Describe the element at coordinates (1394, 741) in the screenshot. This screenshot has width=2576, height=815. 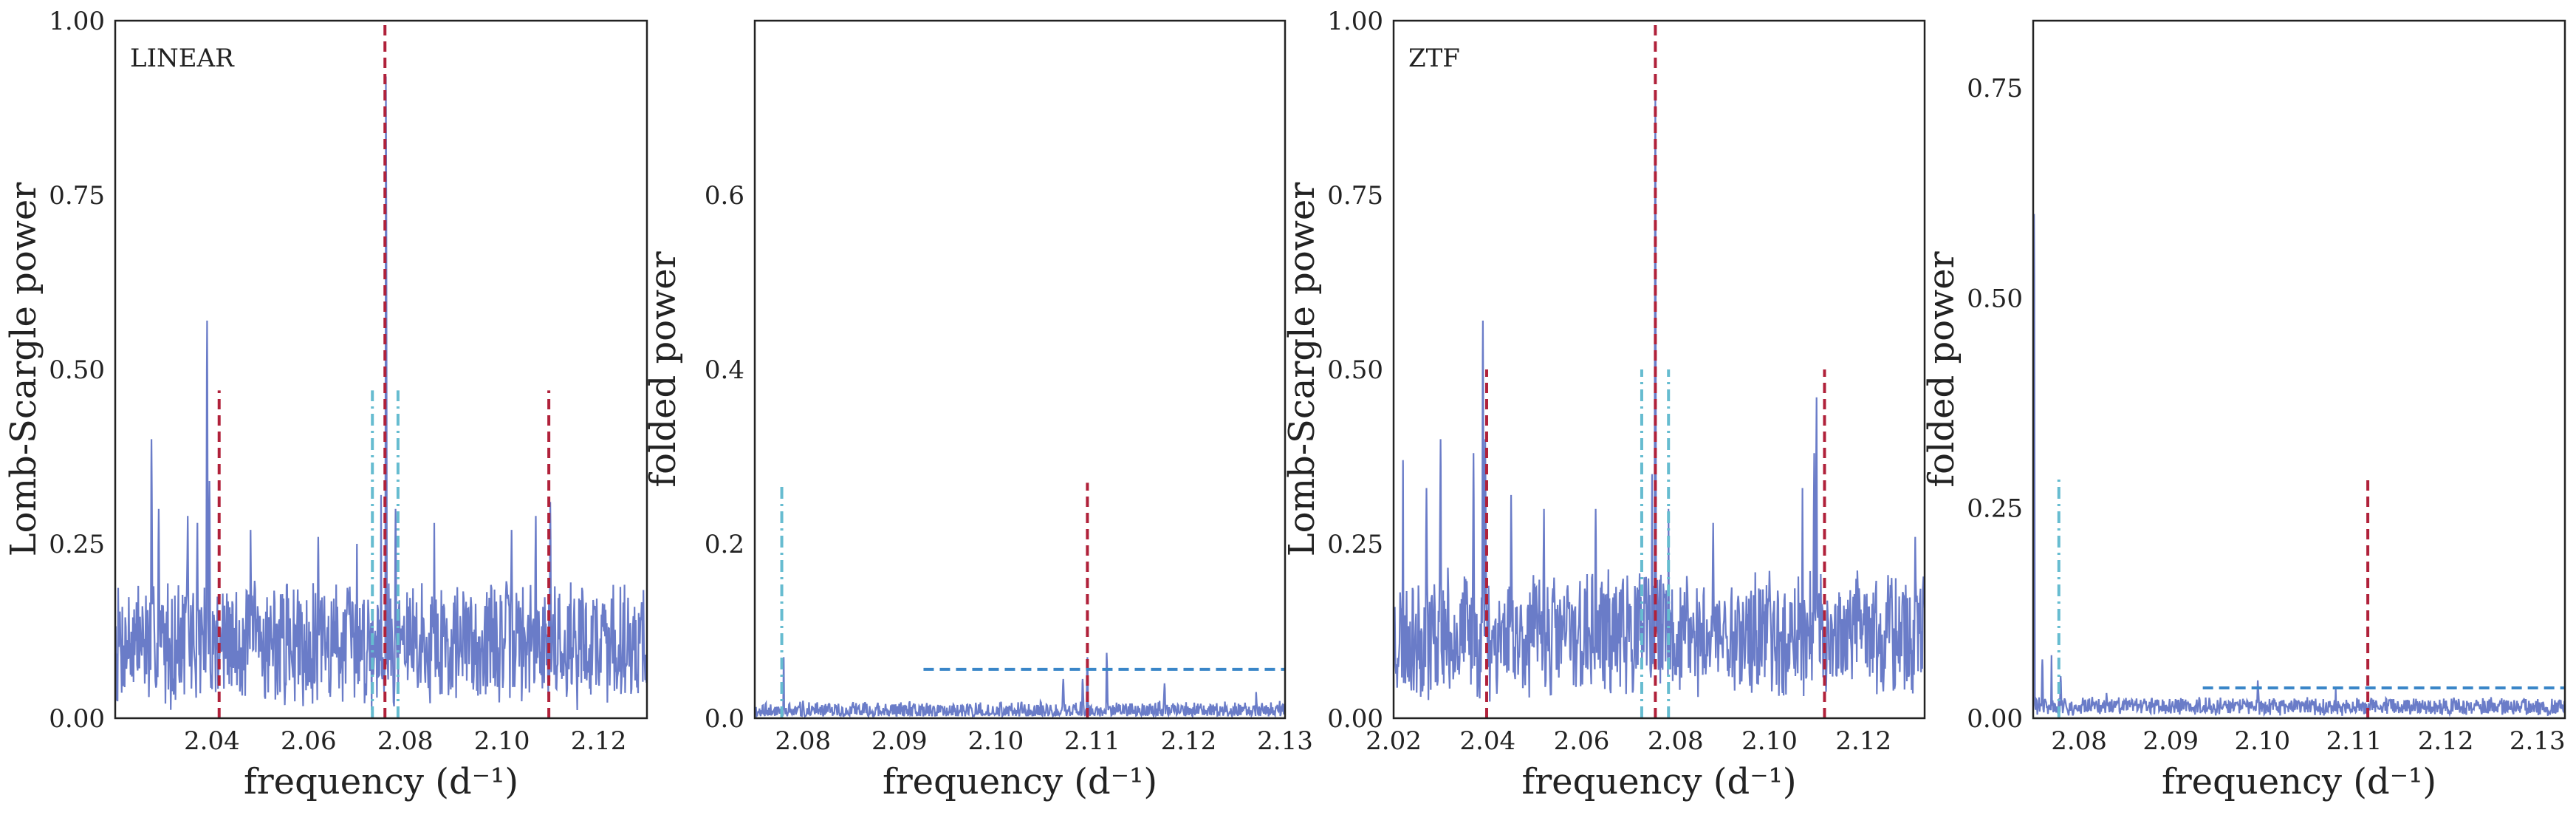
I see `x-tick-label: 2.02` at that location.